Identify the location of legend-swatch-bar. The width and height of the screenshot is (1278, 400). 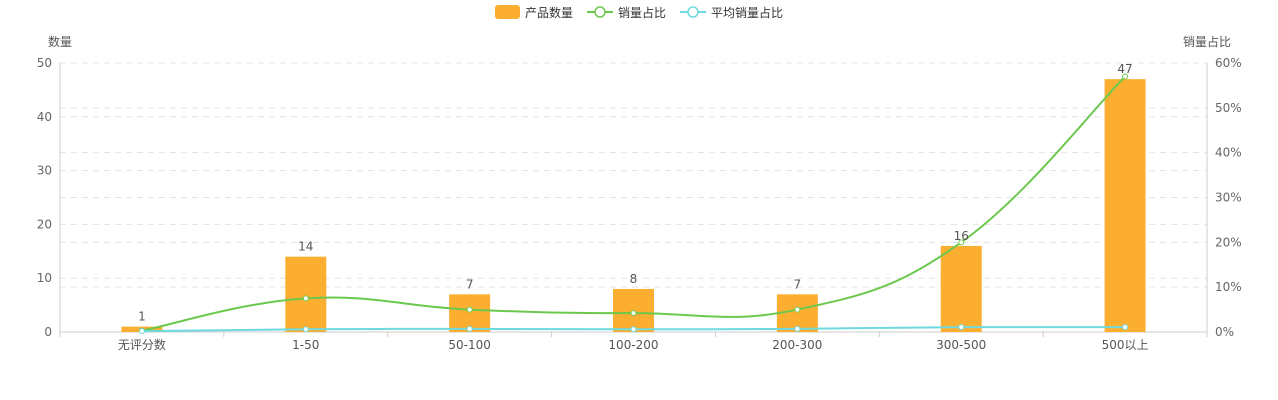
(507, 12).